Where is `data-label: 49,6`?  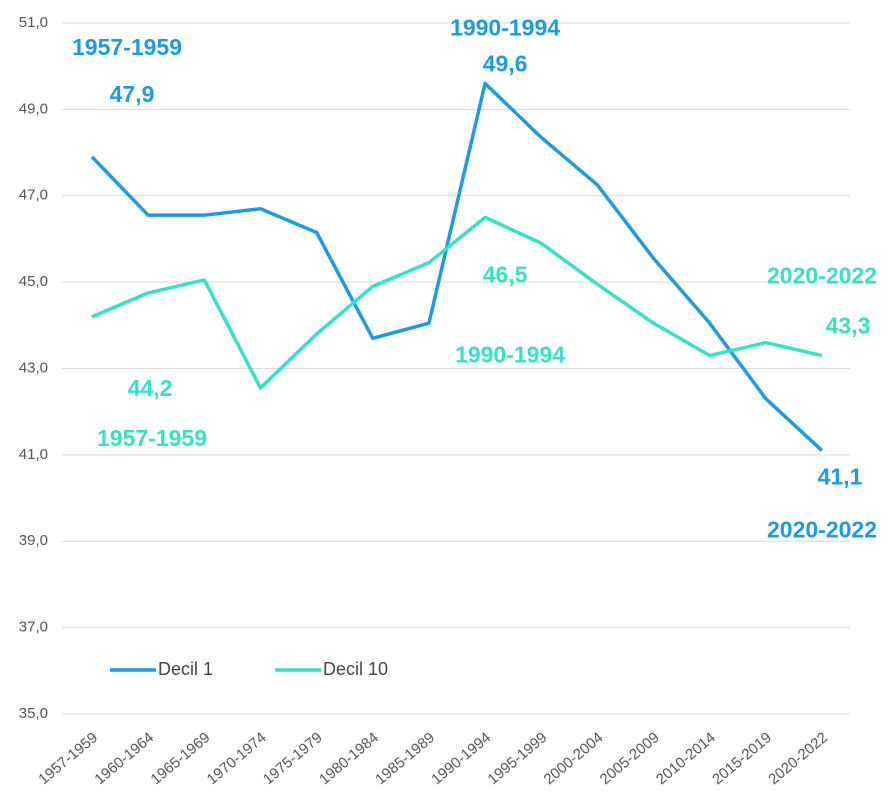 data-label: 49,6 is located at coordinates (505, 64).